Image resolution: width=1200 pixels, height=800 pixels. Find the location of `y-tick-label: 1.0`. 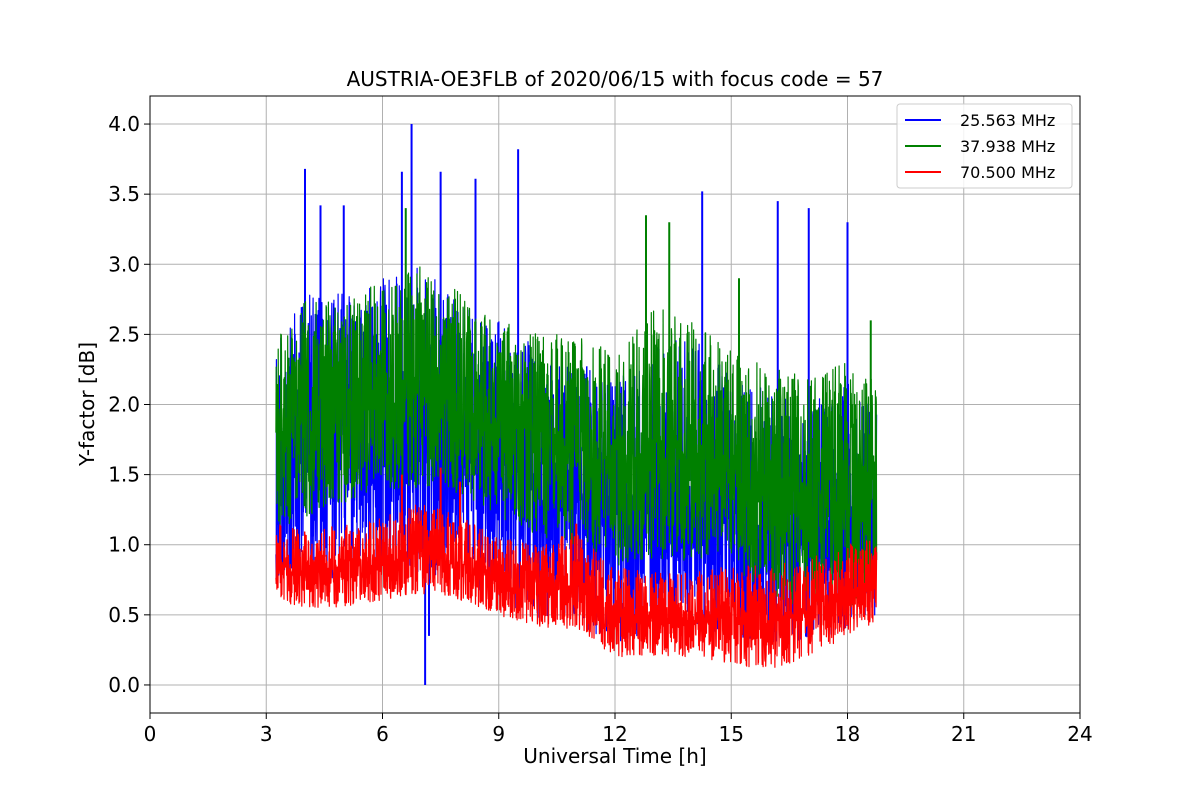

y-tick-label: 1.0 is located at coordinates (124, 545).